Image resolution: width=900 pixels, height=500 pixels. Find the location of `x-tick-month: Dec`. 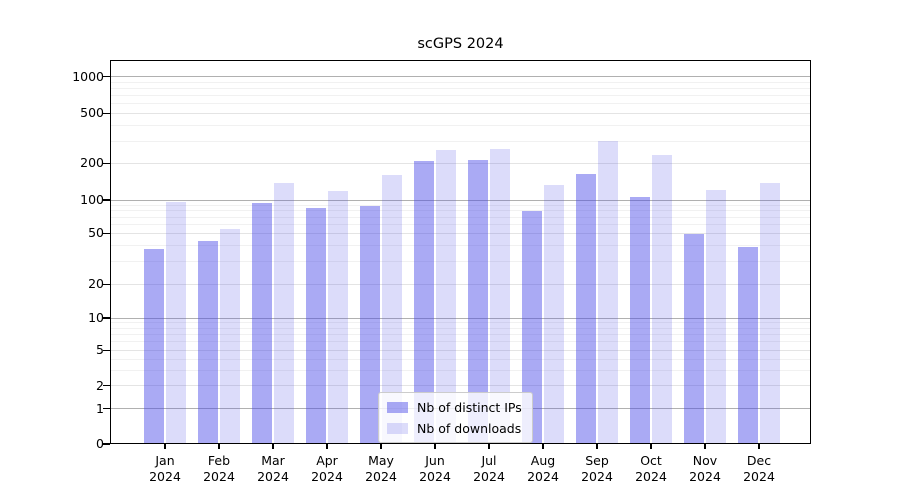

x-tick-month: Dec is located at coordinates (759, 460).